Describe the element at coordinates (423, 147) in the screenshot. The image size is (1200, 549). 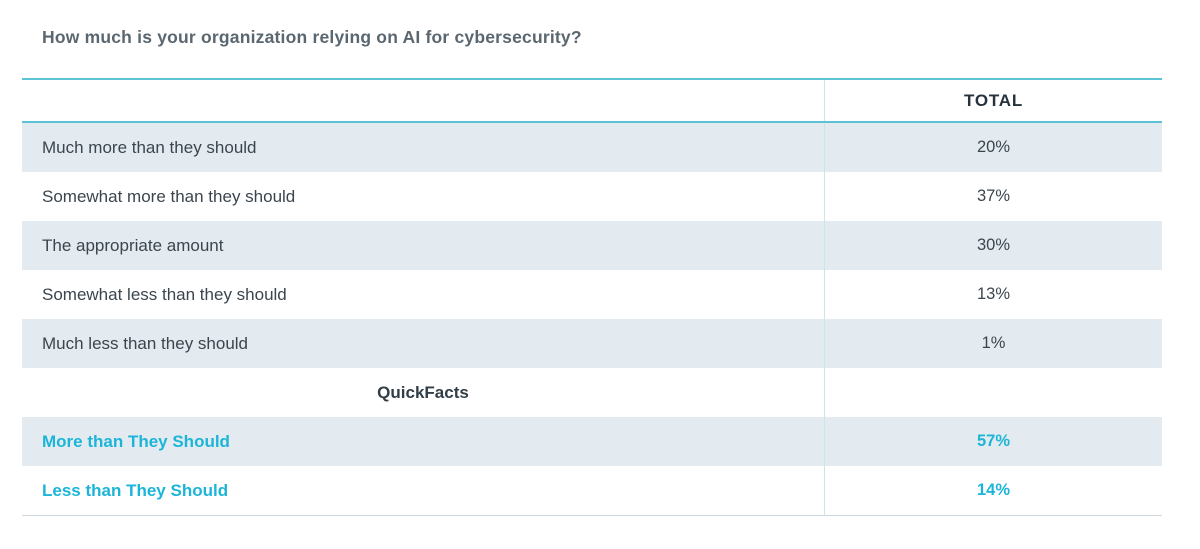
I see `row-label: Much more than they should` at that location.